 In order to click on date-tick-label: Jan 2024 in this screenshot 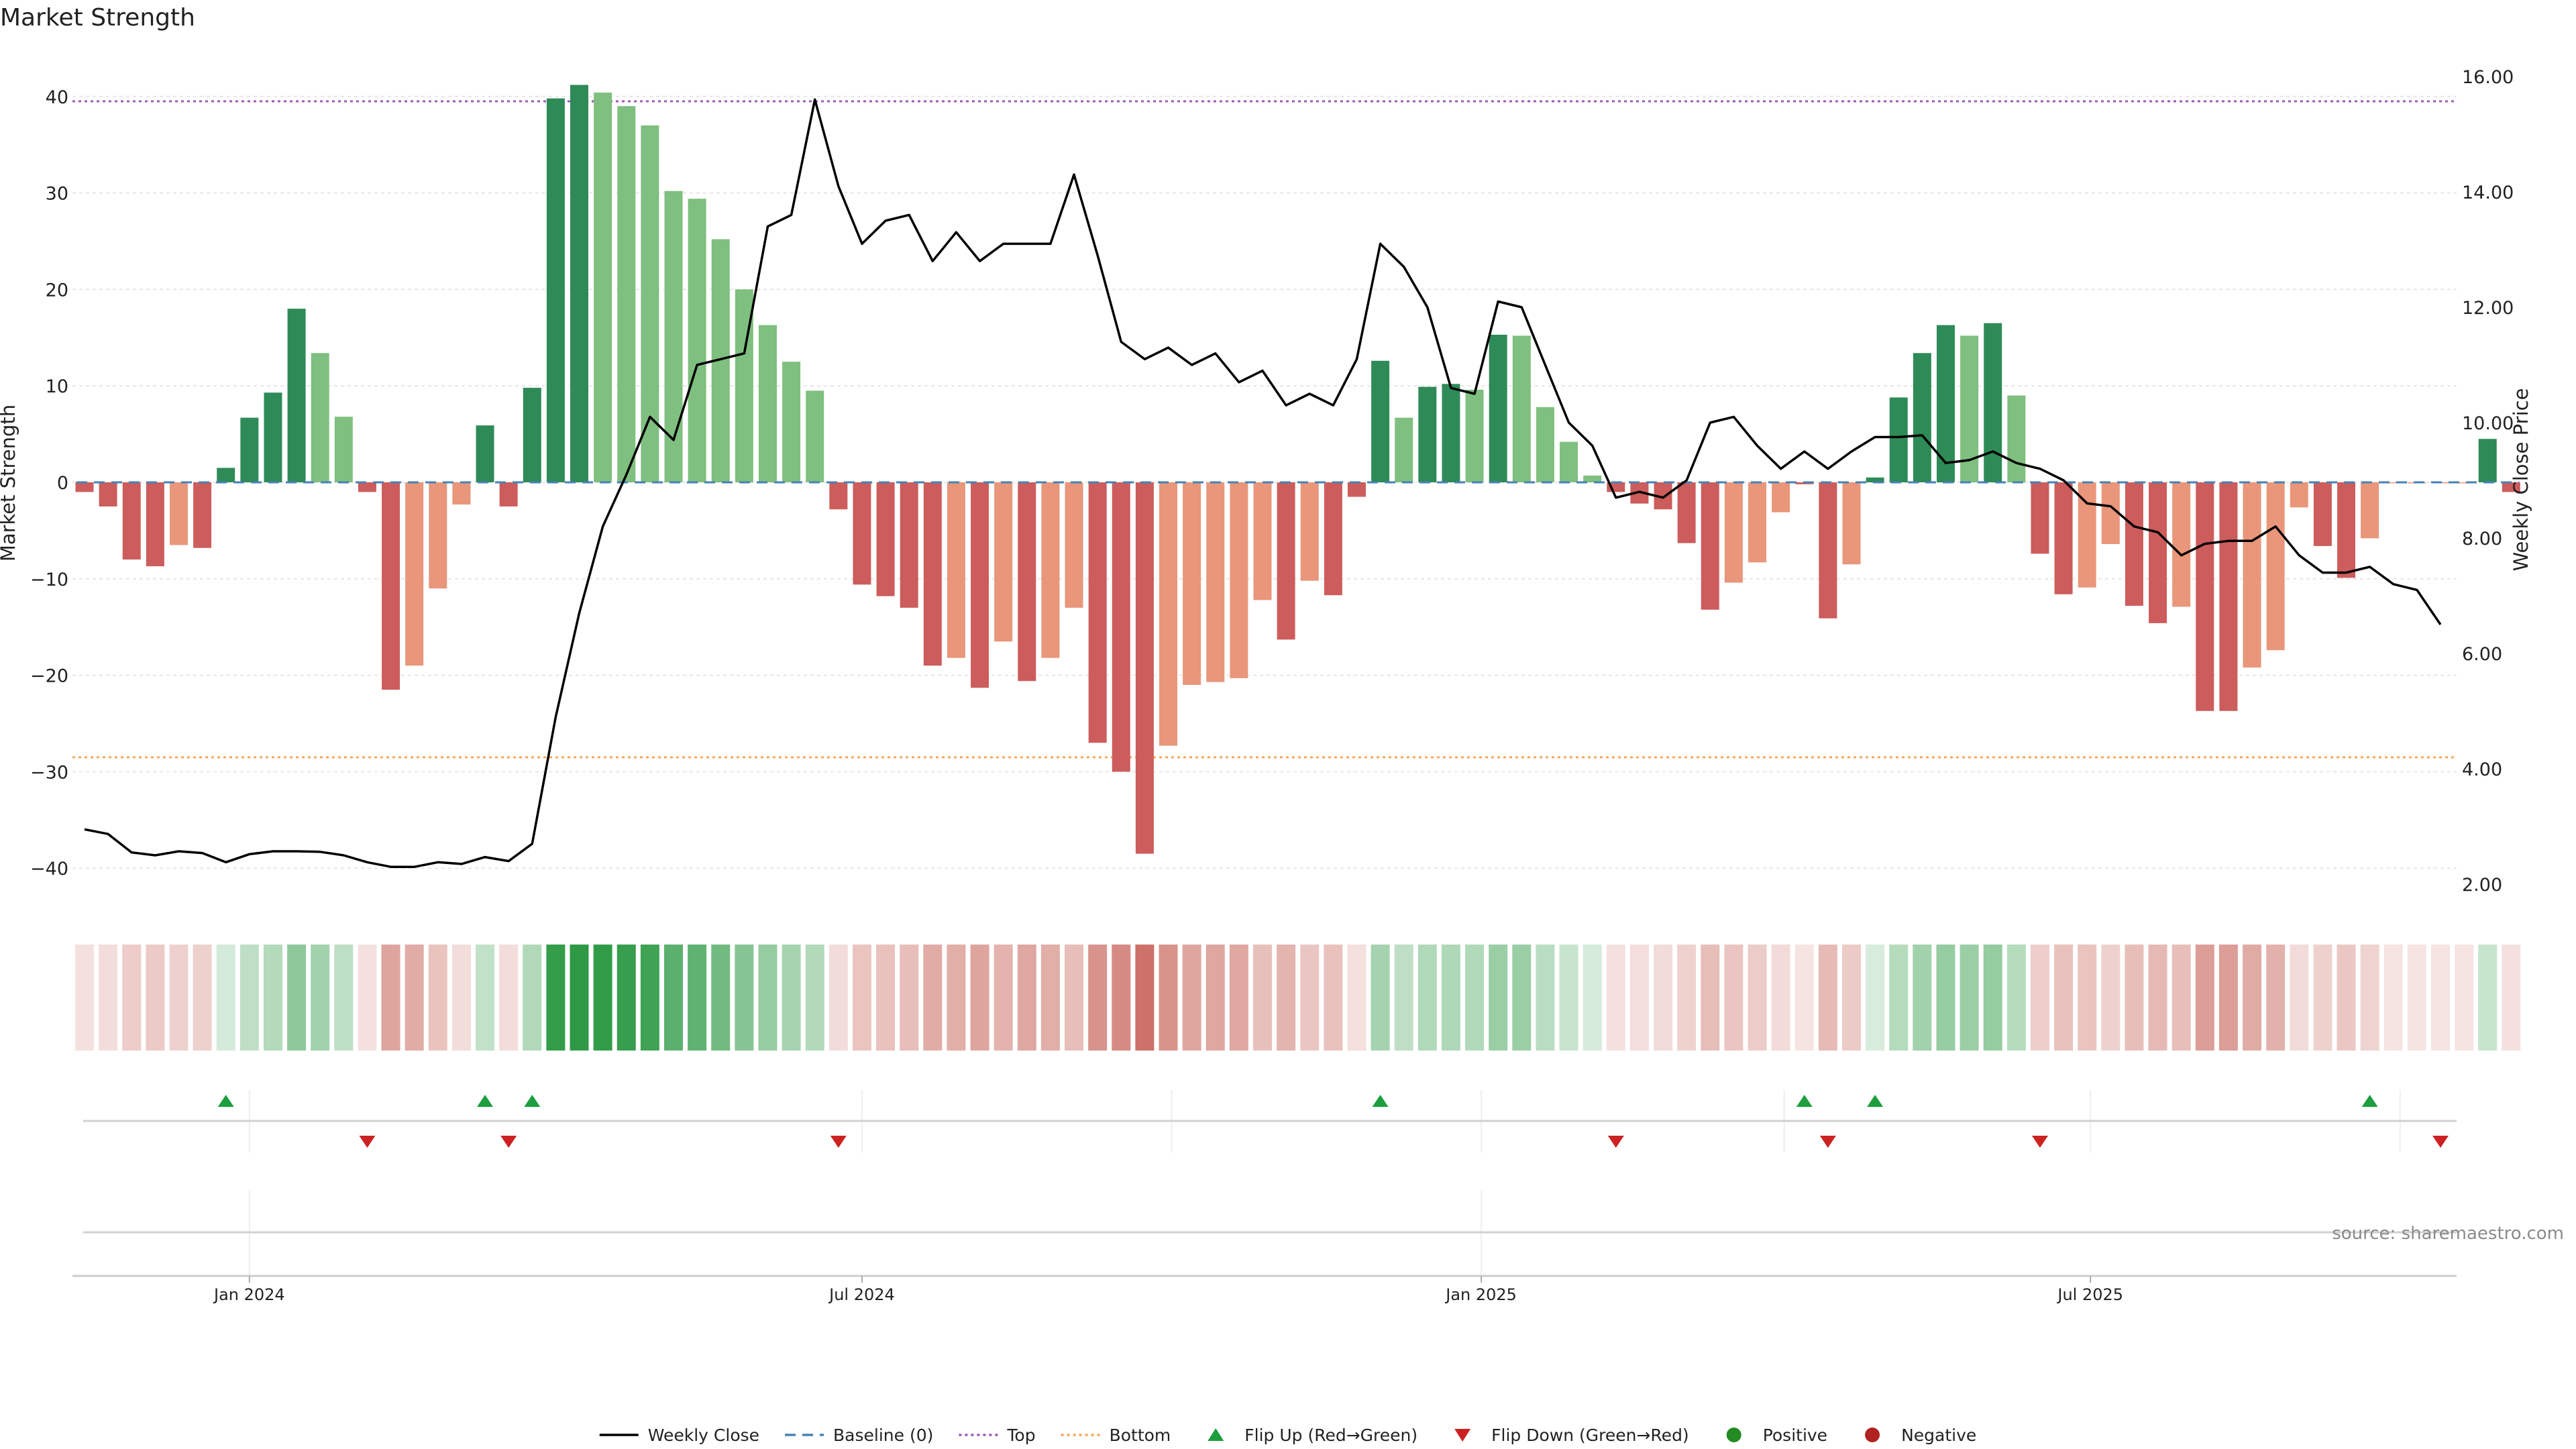, I will do `click(249, 1294)`.